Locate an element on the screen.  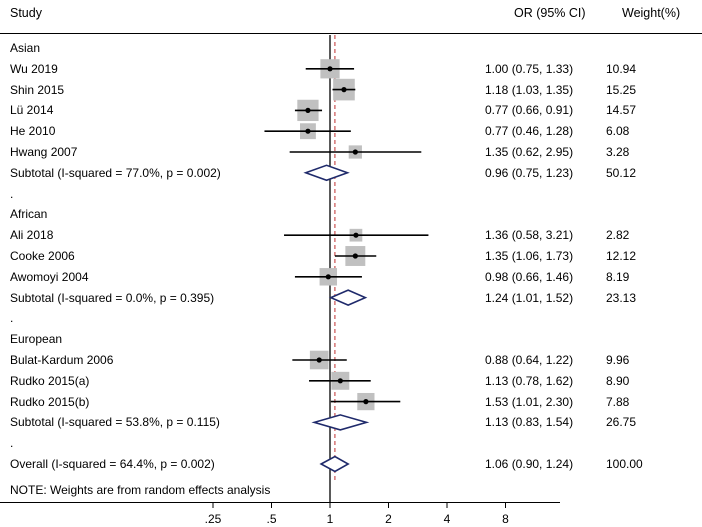
study-label: Rudko 2015(b) is located at coordinates (50, 401).